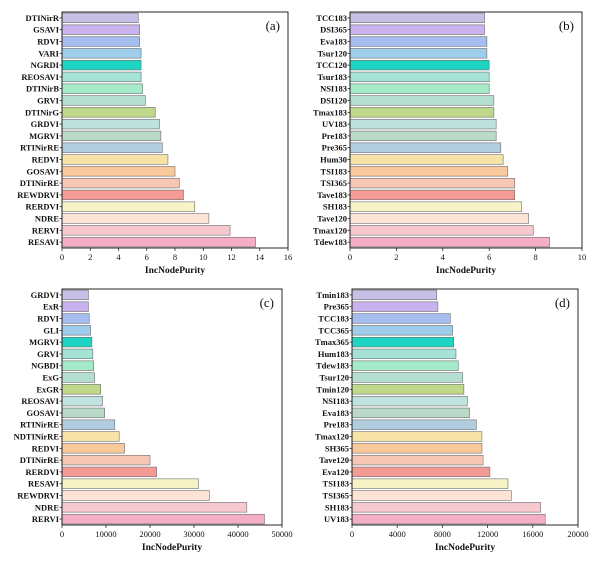  What do you see at coordinates (332, 342) in the screenshot?
I see `category-label: Tmax365` at bounding box center [332, 342].